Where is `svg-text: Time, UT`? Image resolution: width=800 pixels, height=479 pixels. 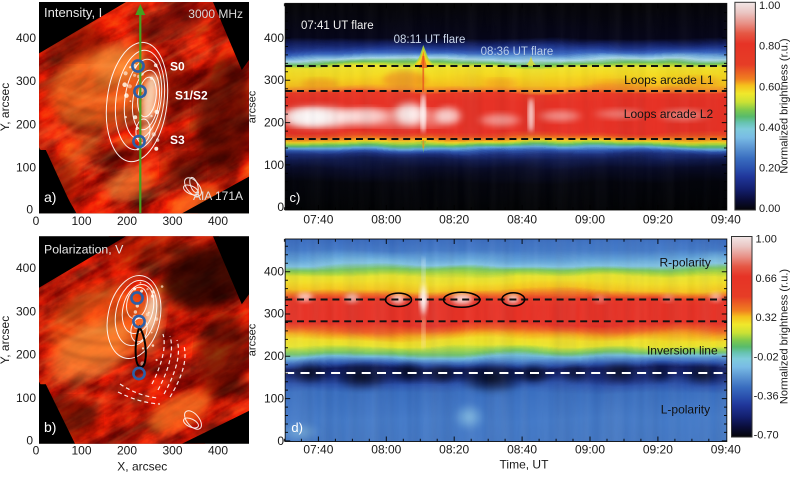 svg-text: Time, UT is located at coordinates (525, 465).